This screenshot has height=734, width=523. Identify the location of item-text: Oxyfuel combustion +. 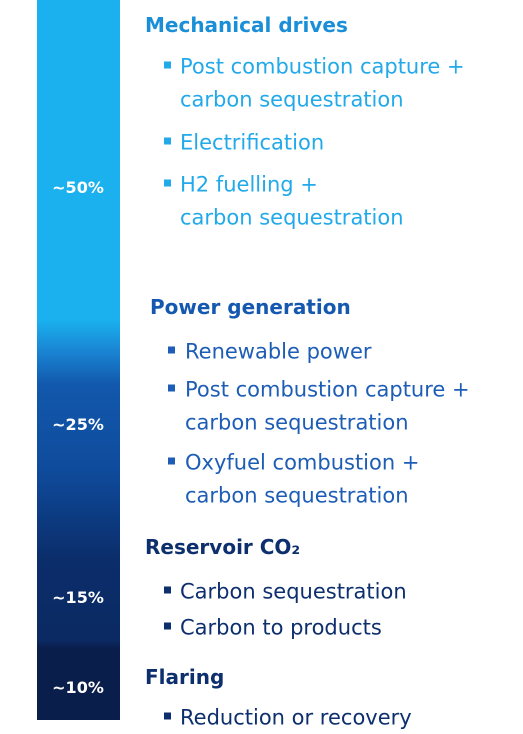
(302, 462).